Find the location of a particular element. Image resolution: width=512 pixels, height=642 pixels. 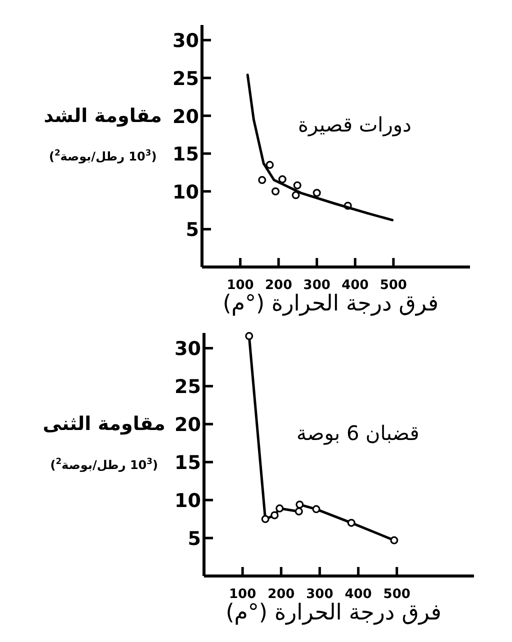

y-axis-title: مقاومة الثنى is located at coordinates (104, 424).